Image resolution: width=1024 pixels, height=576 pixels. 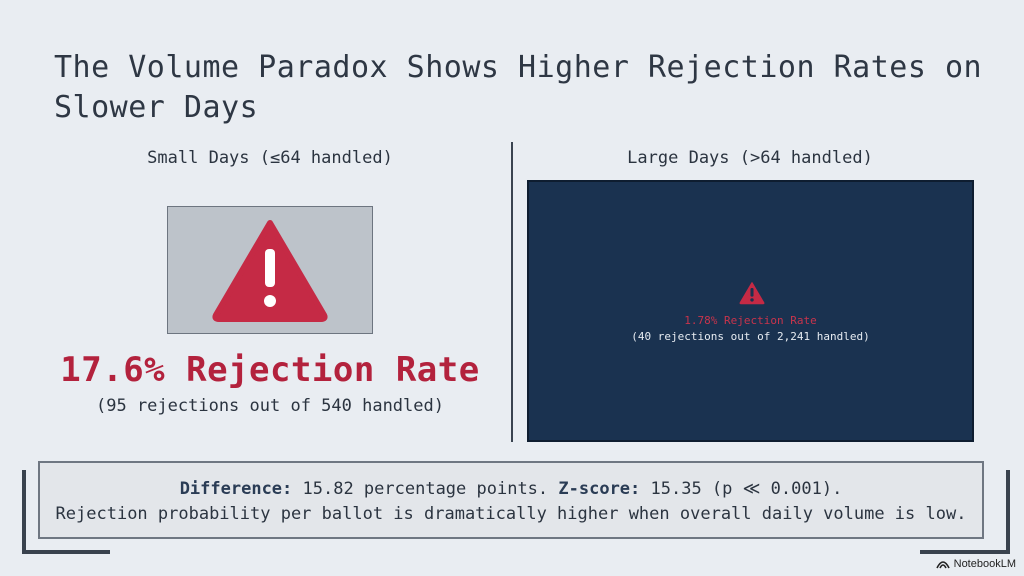 What do you see at coordinates (236, 489) in the screenshot?
I see `difference-label: Difference:` at bounding box center [236, 489].